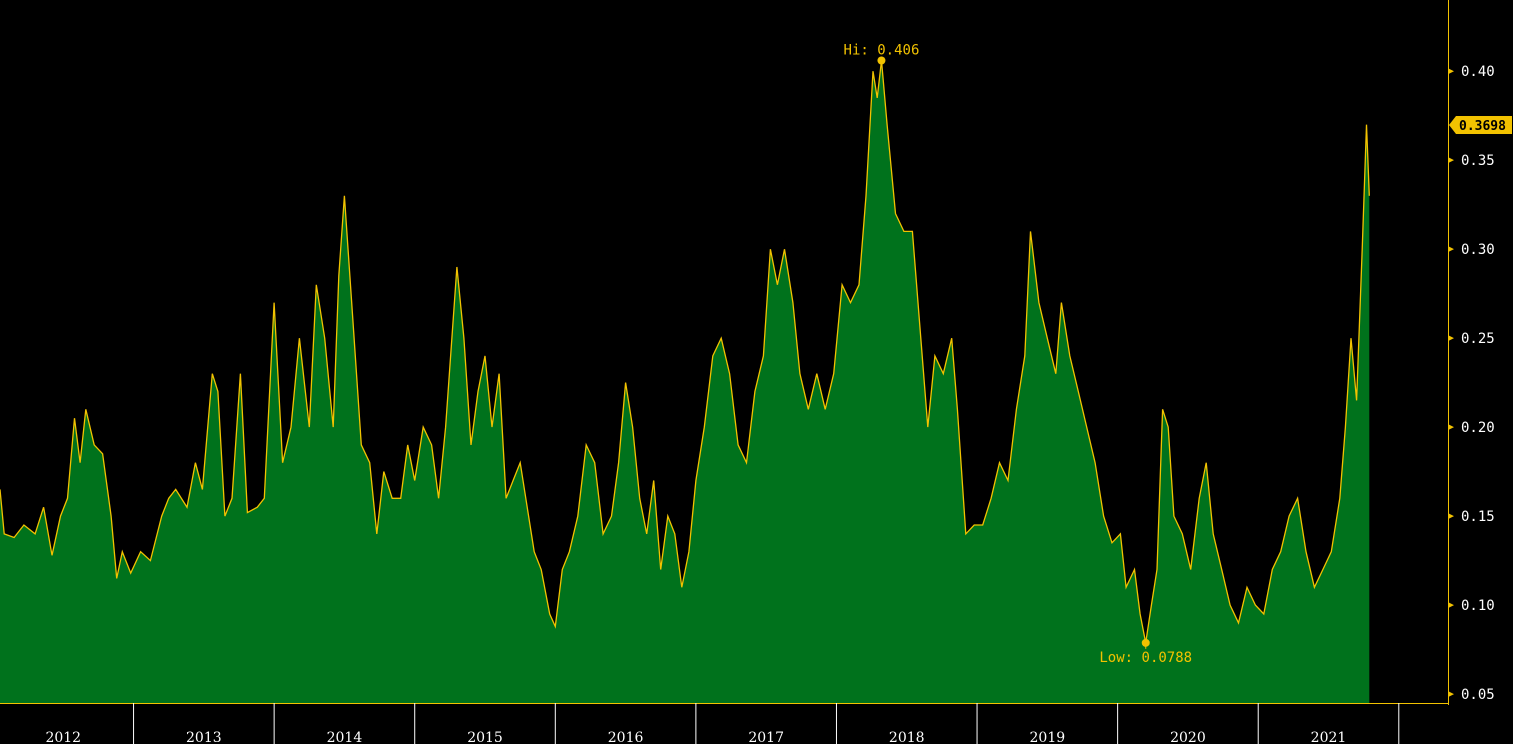  Describe the element at coordinates (1478, 250) in the screenshot. I see `y-tick-label: 0.30` at that location.